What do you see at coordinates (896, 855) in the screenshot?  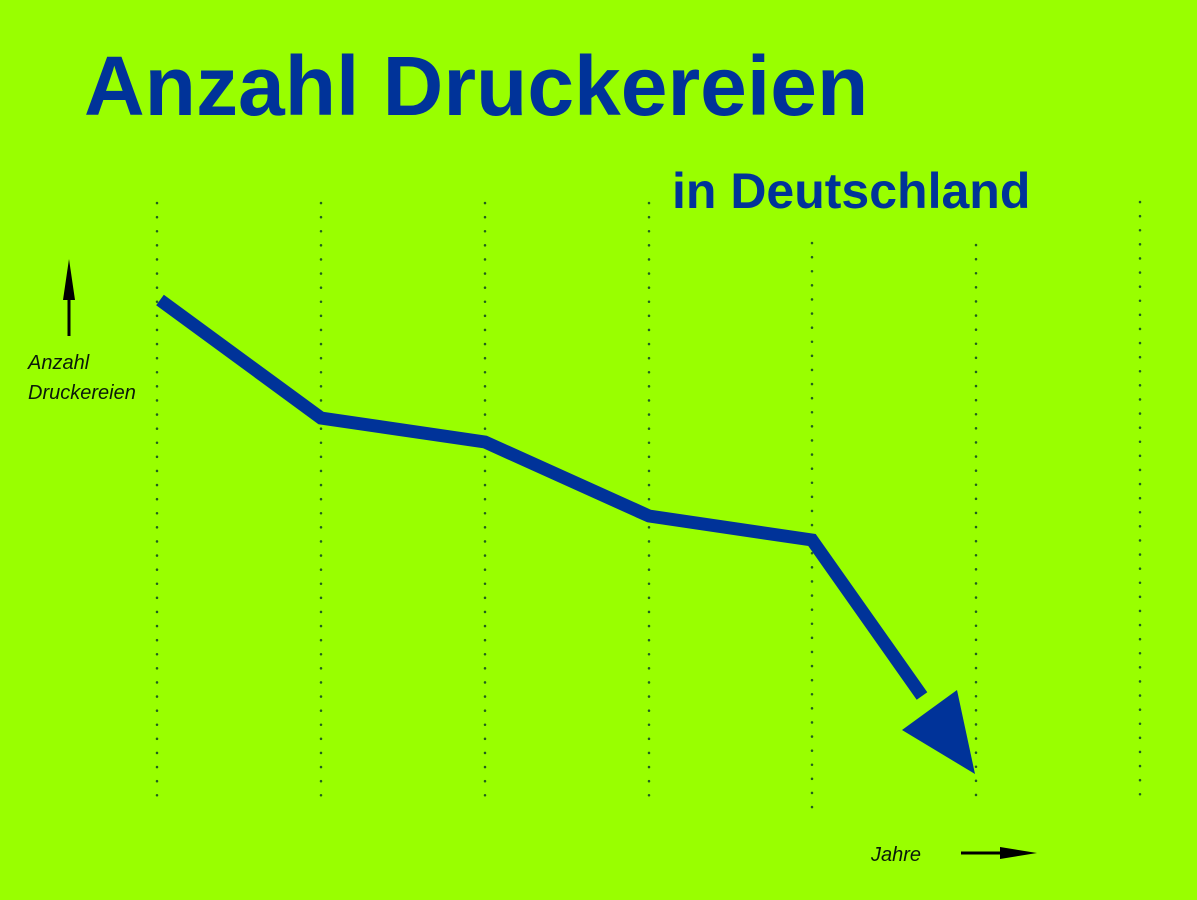 I see `x-axis-label: Jahre` at bounding box center [896, 855].